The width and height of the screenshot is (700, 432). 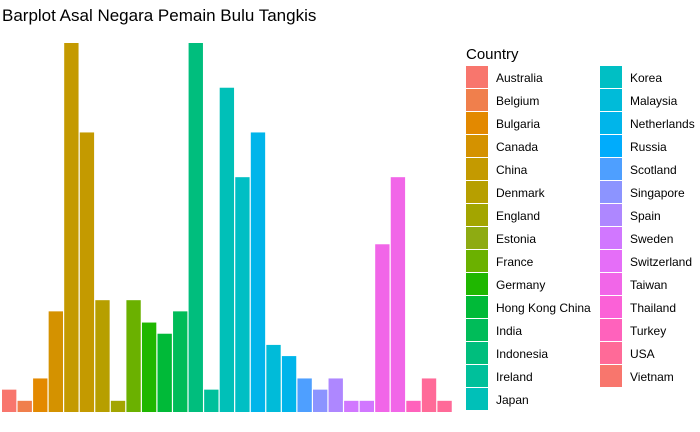 I want to click on legend-entry: Australia, so click(x=504, y=77).